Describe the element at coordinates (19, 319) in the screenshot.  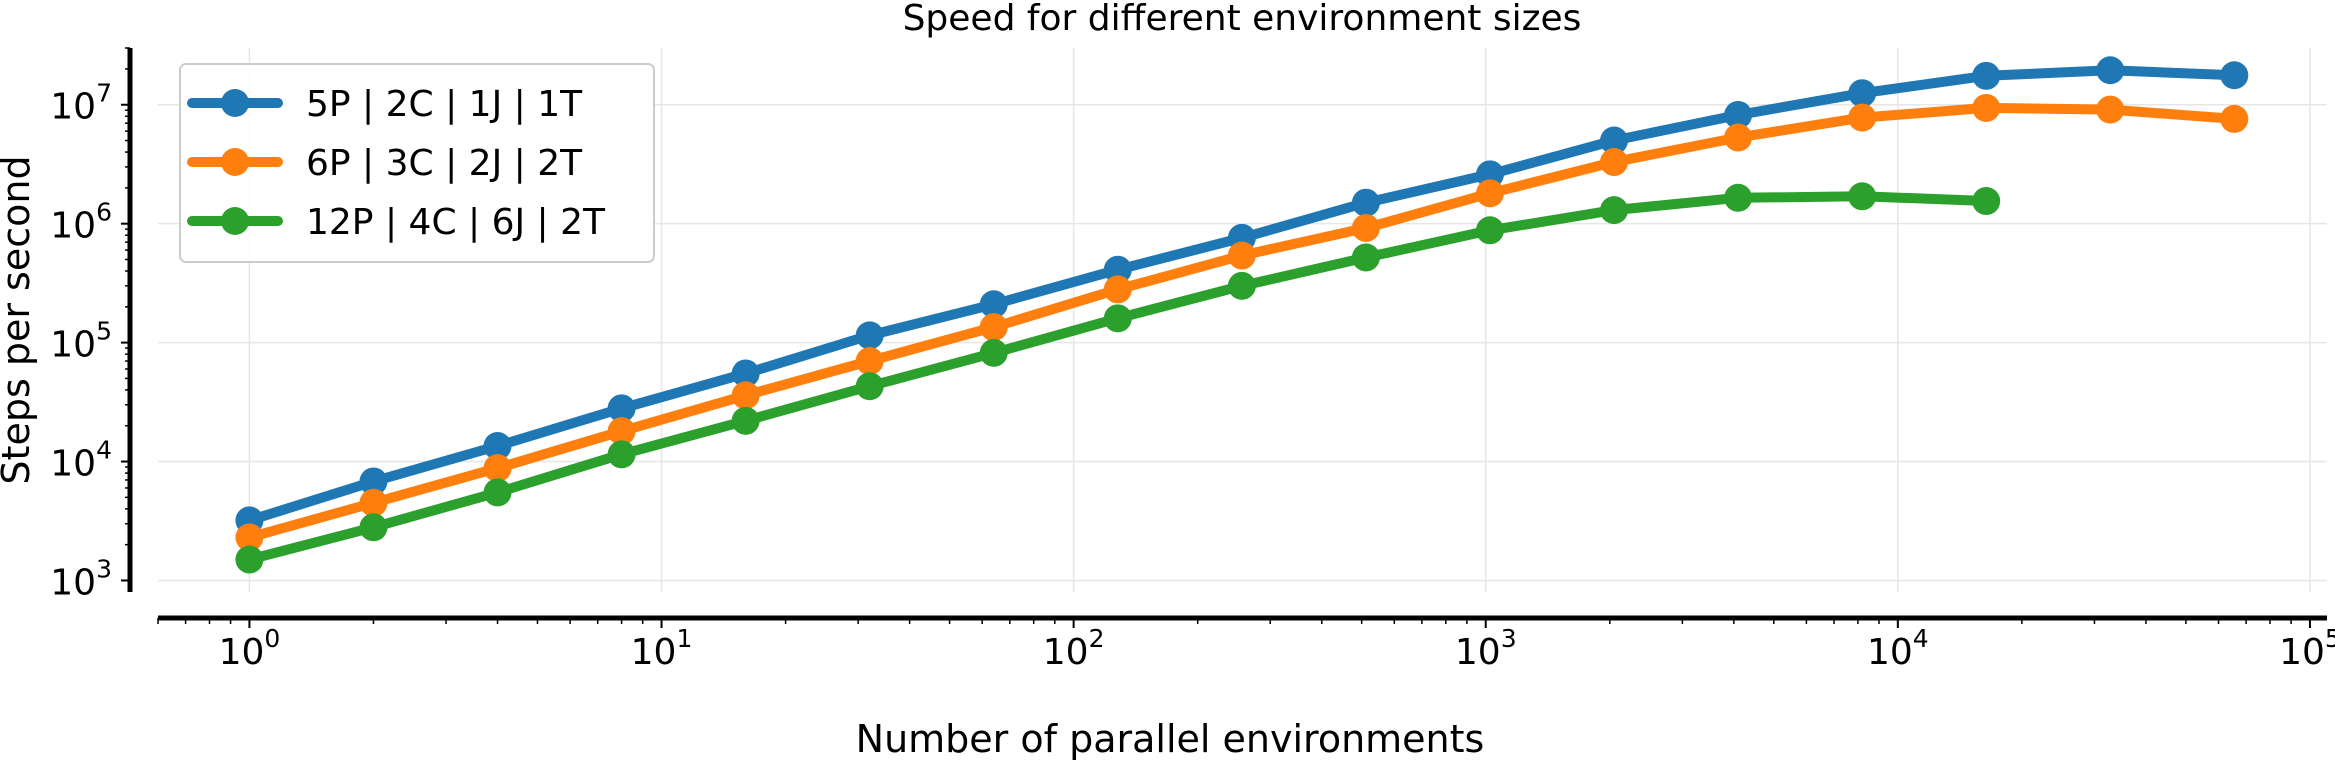
I see `y-axis-label: Steps per second` at that location.